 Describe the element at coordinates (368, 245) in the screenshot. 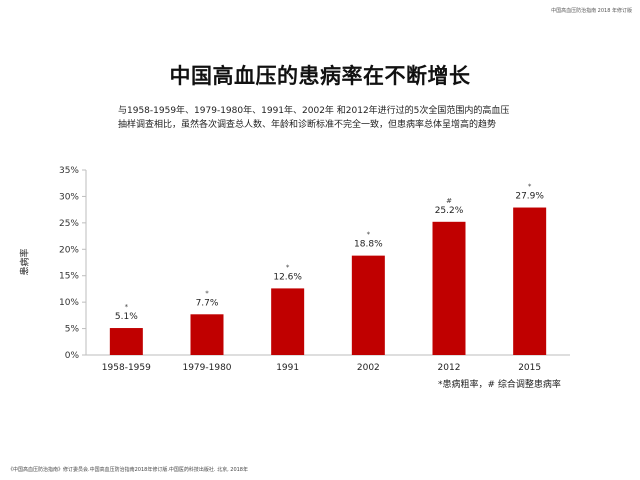

I see `bar-value-label: 18.8%` at that location.